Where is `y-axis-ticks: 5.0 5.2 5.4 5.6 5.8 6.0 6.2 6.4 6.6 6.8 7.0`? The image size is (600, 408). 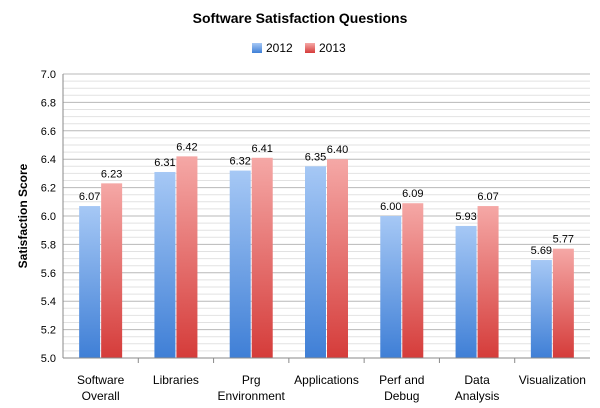 y-axis-ticks: 5.0 5.2 5.4 5.6 5.8 6.0 6.2 6.4 6.6 6.8 7.0 is located at coordinates (48, 217).